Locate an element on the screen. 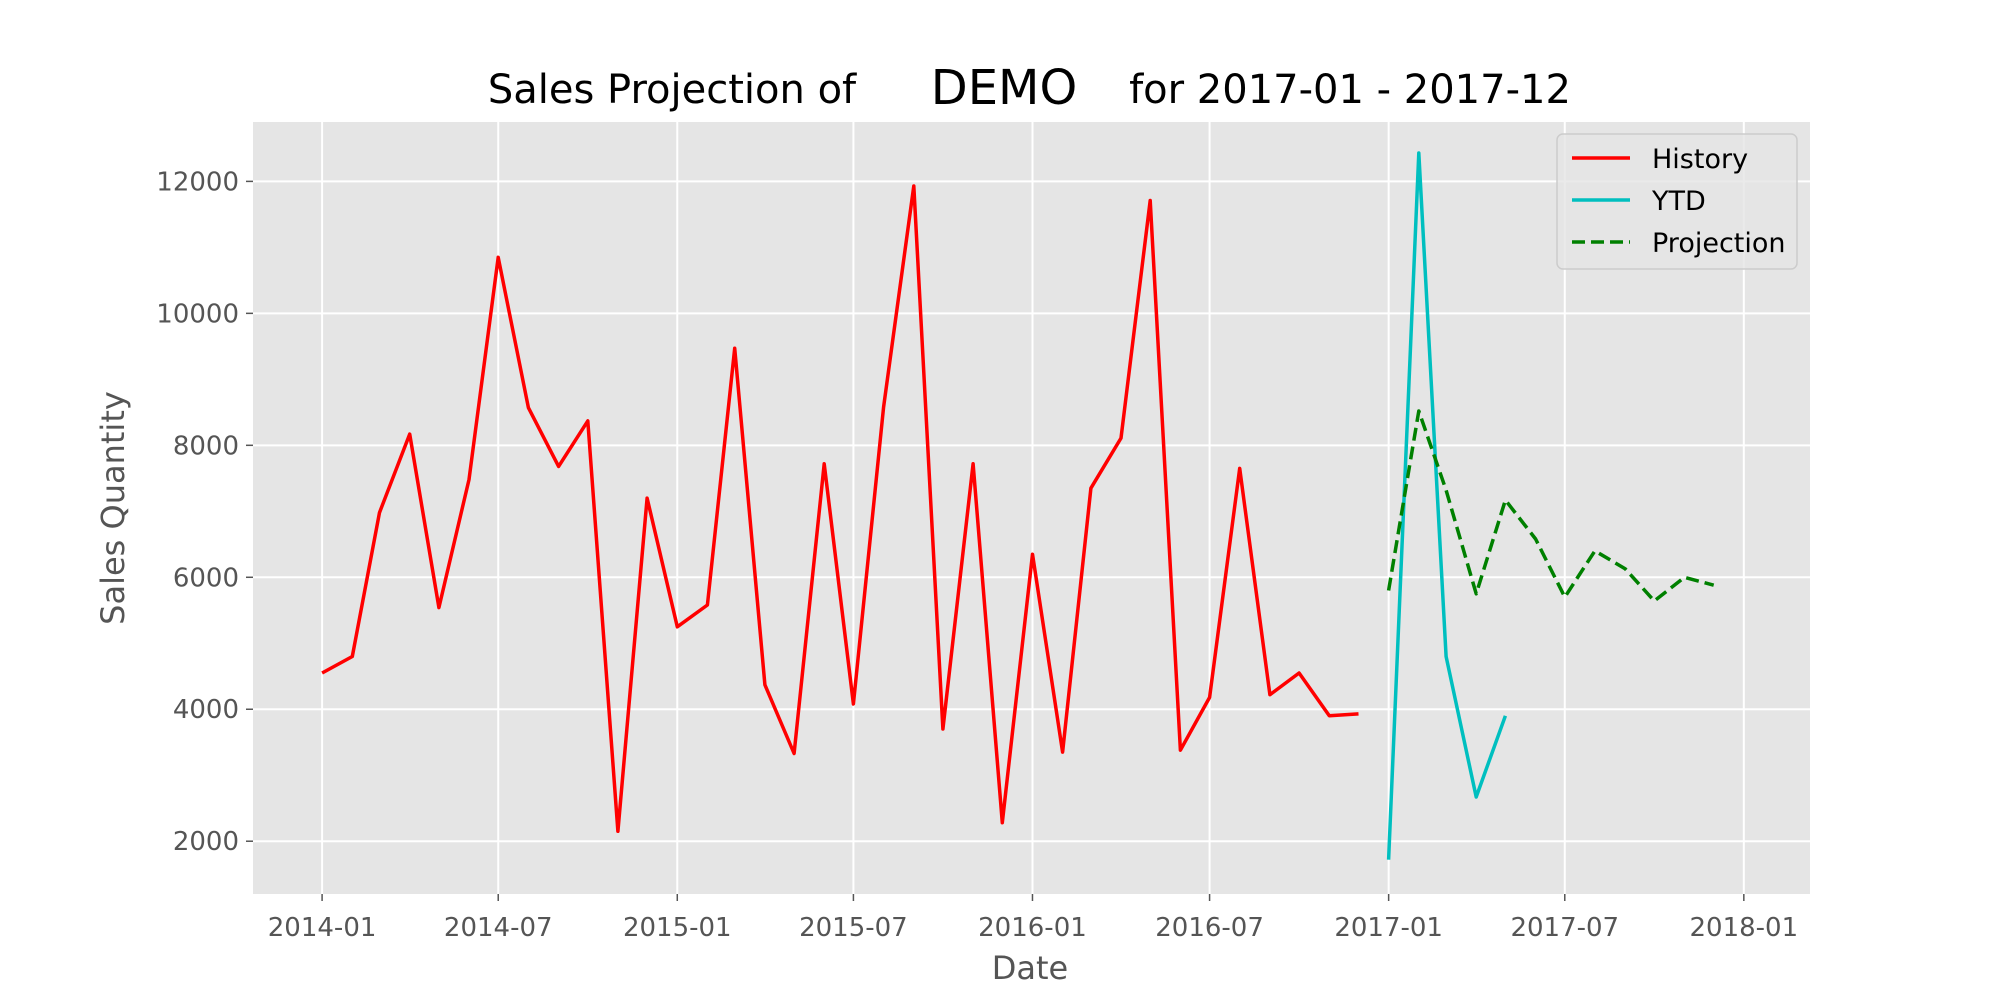  x-axis-label: Date is located at coordinates (1030, 968).